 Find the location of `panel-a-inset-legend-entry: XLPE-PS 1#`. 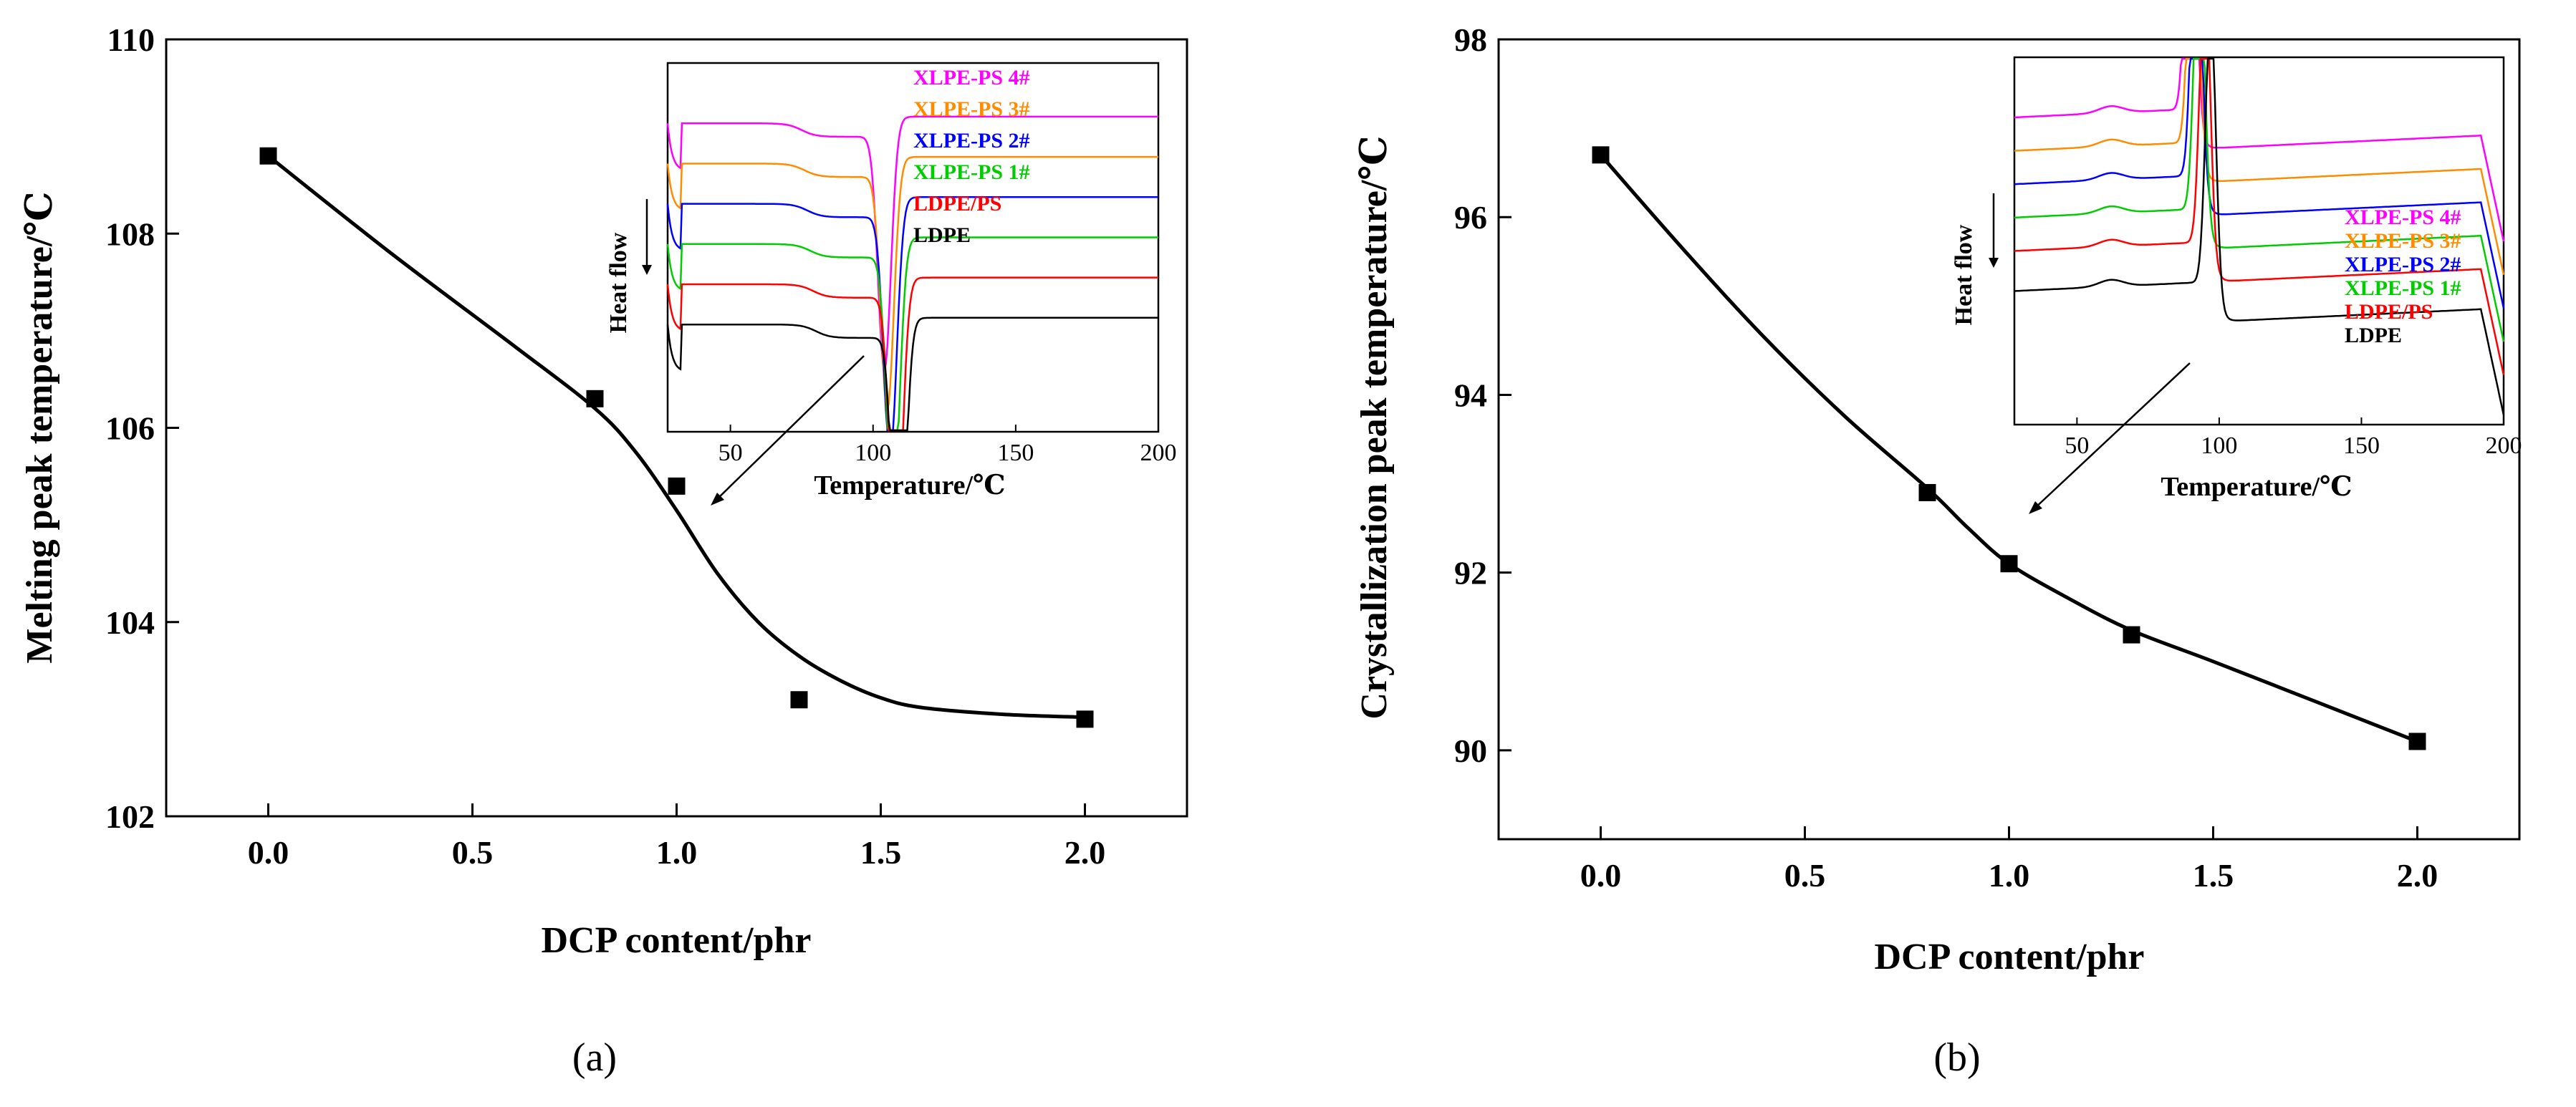

panel-a-inset-legend-entry: XLPE-PS 1# is located at coordinates (971, 172).